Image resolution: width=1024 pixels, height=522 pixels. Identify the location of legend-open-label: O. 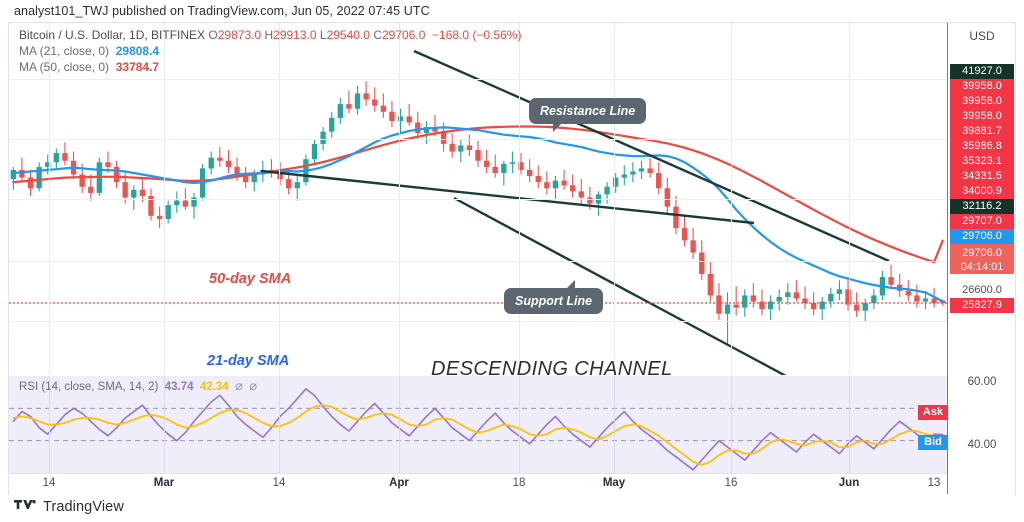
(213, 35).